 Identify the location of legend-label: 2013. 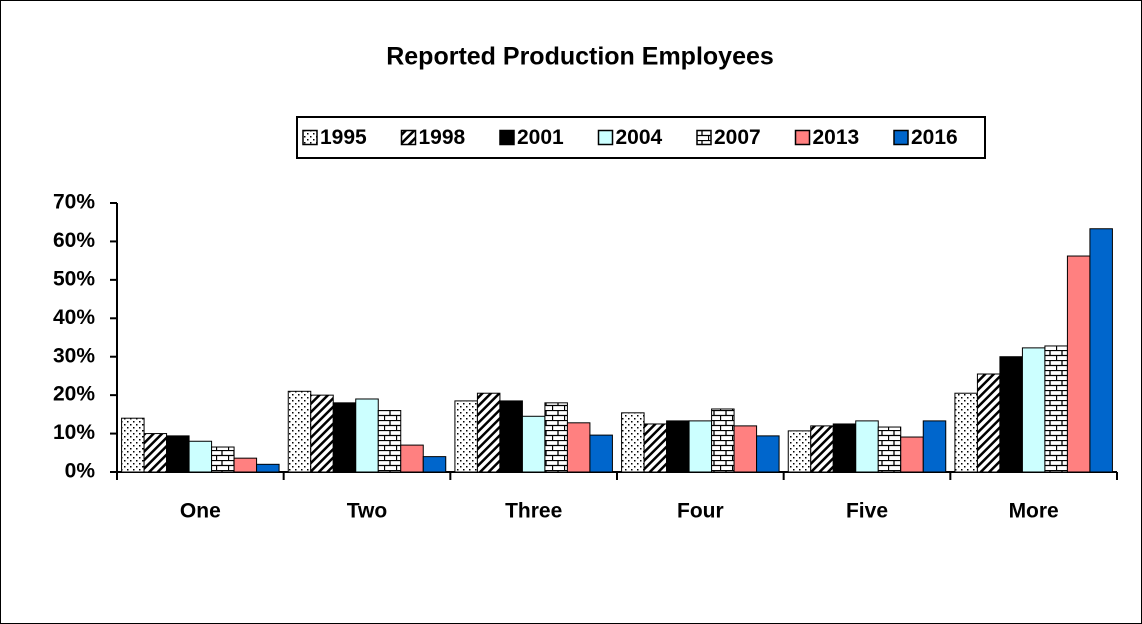
(836, 137).